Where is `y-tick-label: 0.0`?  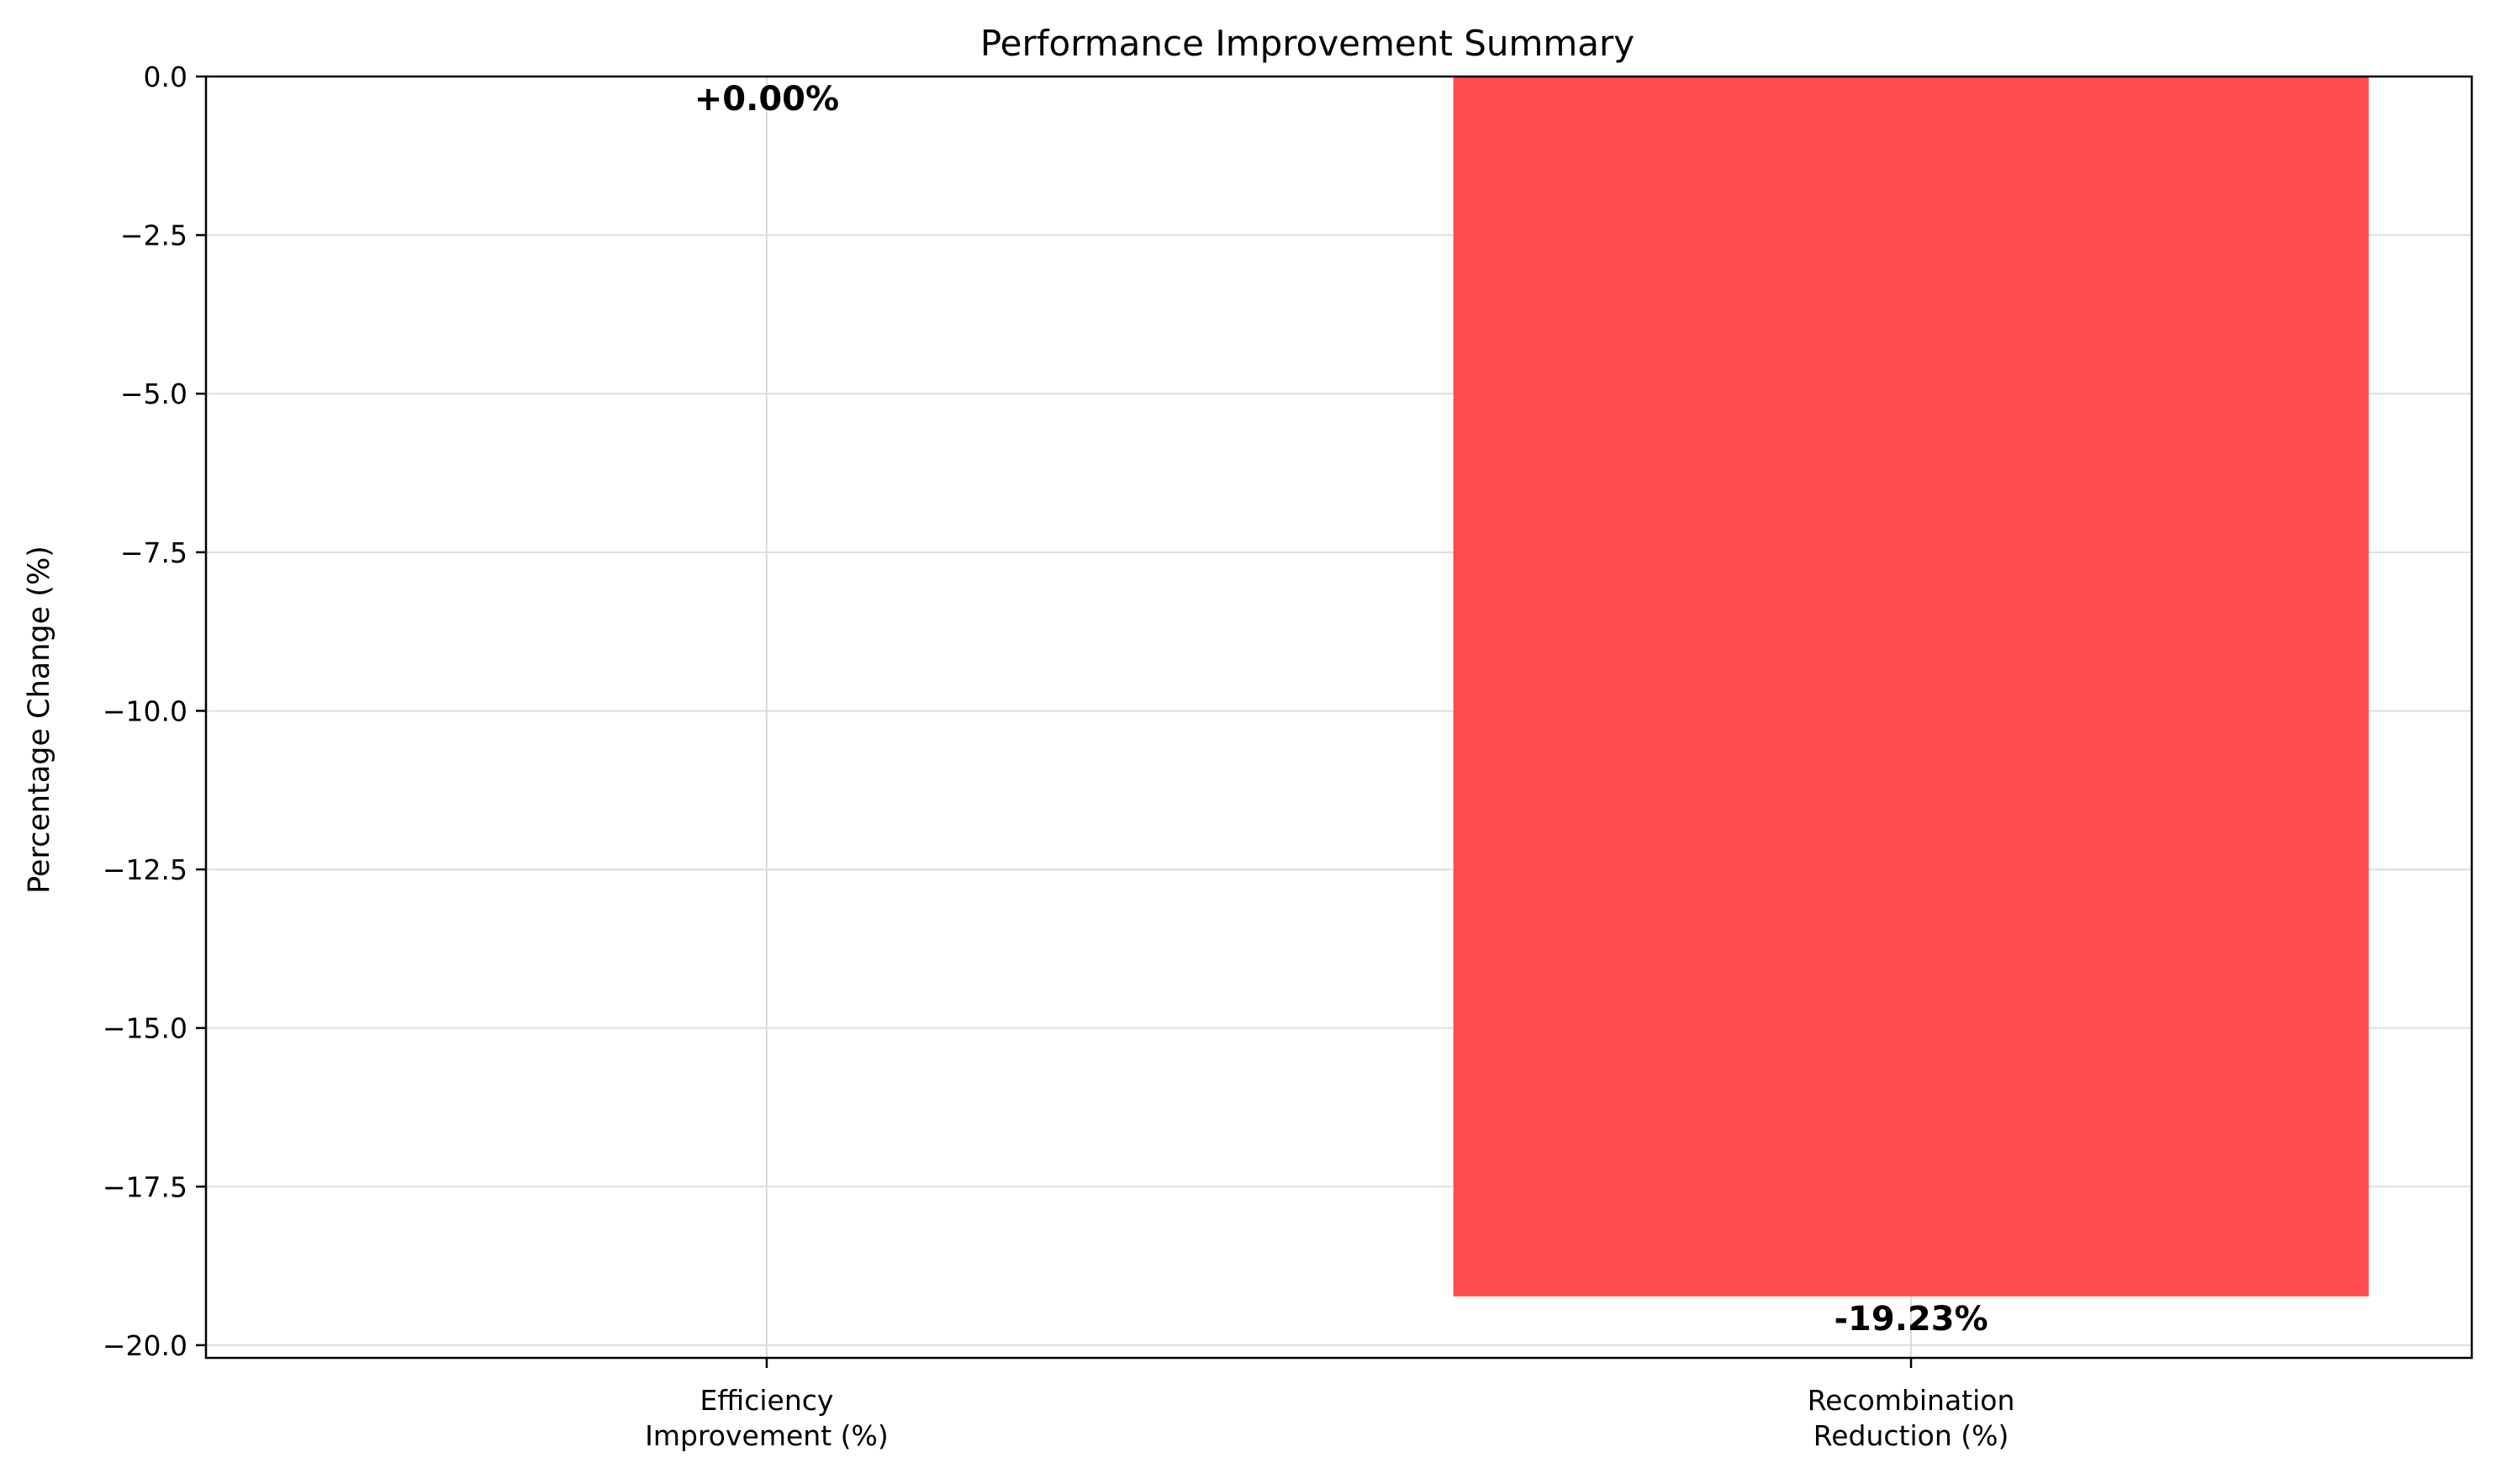
y-tick-label: 0.0 is located at coordinates (165, 77).